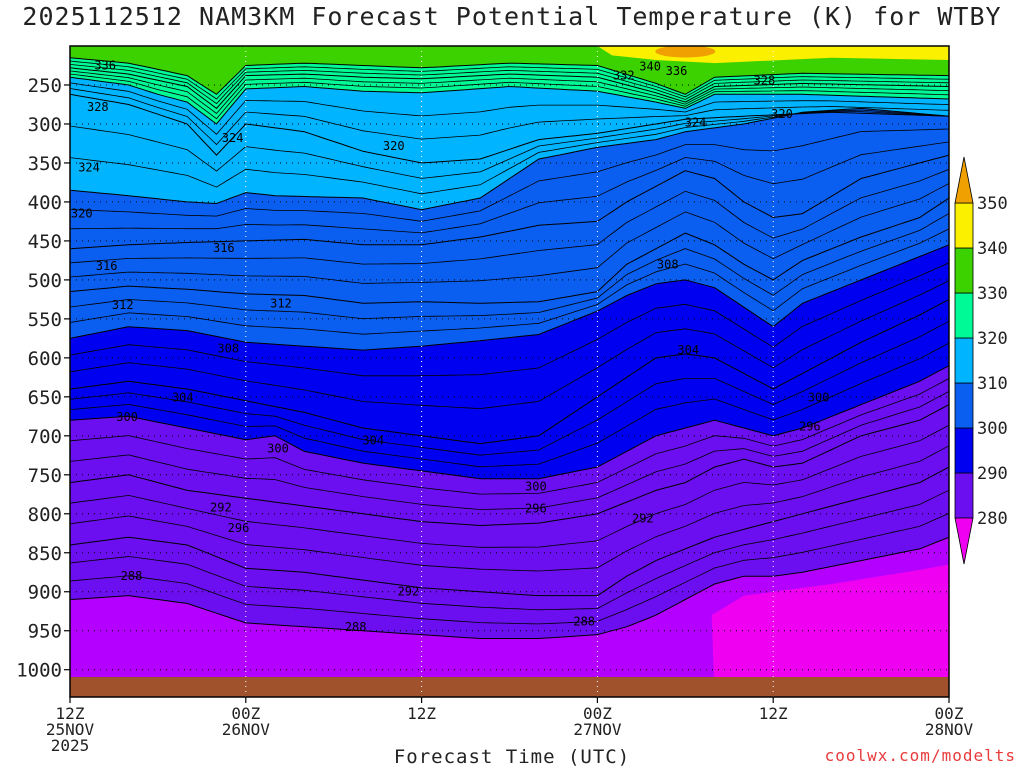  What do you see at coordinates (964, 180) in the screenshot?
I see `colorbar-over-arrow` at bounding box center [964, 180].